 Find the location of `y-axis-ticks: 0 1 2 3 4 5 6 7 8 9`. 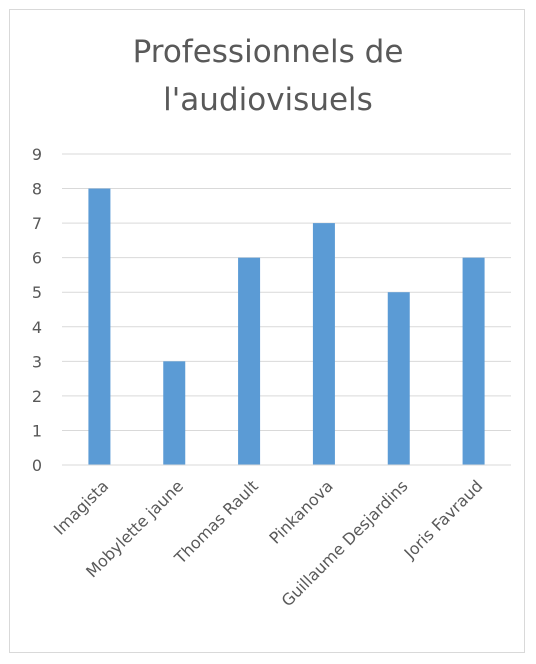

y-axis-ticks: 0 1 2 3 4 5 6 7 8 9 is located at coordinates (37, 310).